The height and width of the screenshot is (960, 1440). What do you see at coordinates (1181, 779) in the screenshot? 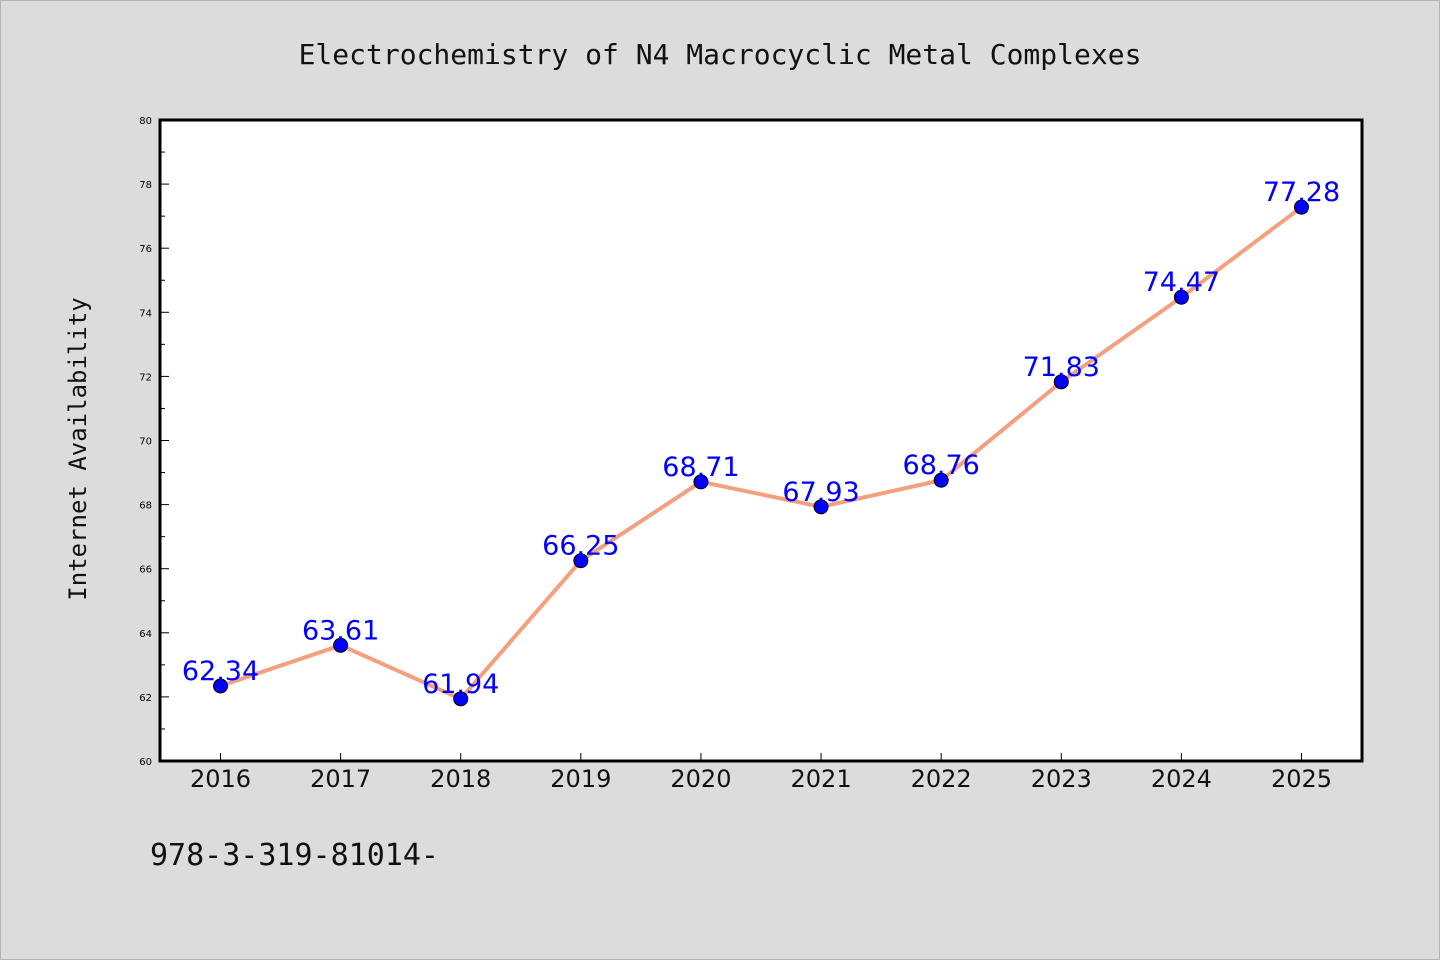
I see `x-tick-label: 2024` at bounding box center [1181, 779].